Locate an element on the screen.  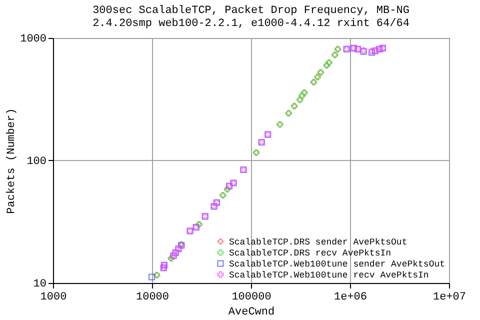
legend-label: ScalableTCP.Web100tune recv AvePktsIn is located at coordinates (329, 275).